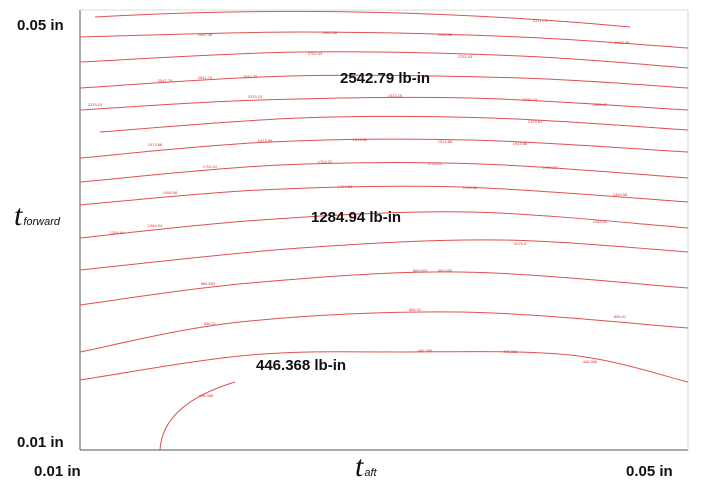  Describe the element at coordinates (40, 25) in the screenshot. I see `y-tick-max: 0.05 in` at that location.